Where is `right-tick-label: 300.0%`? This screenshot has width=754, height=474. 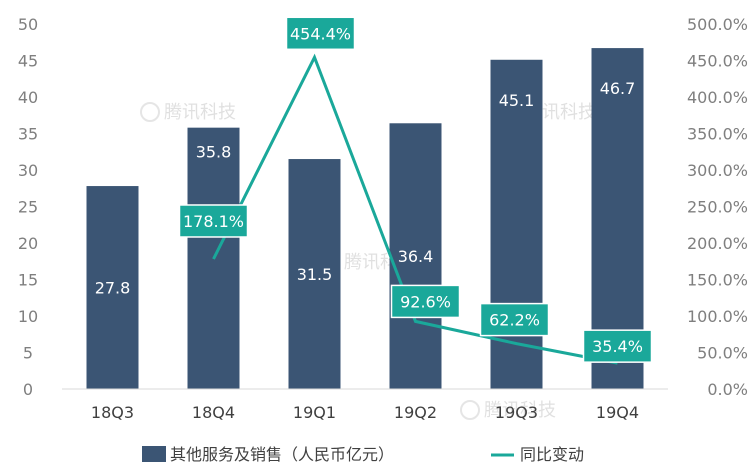 right-tick-label: 300.0% is located at coordinates (717, 170).